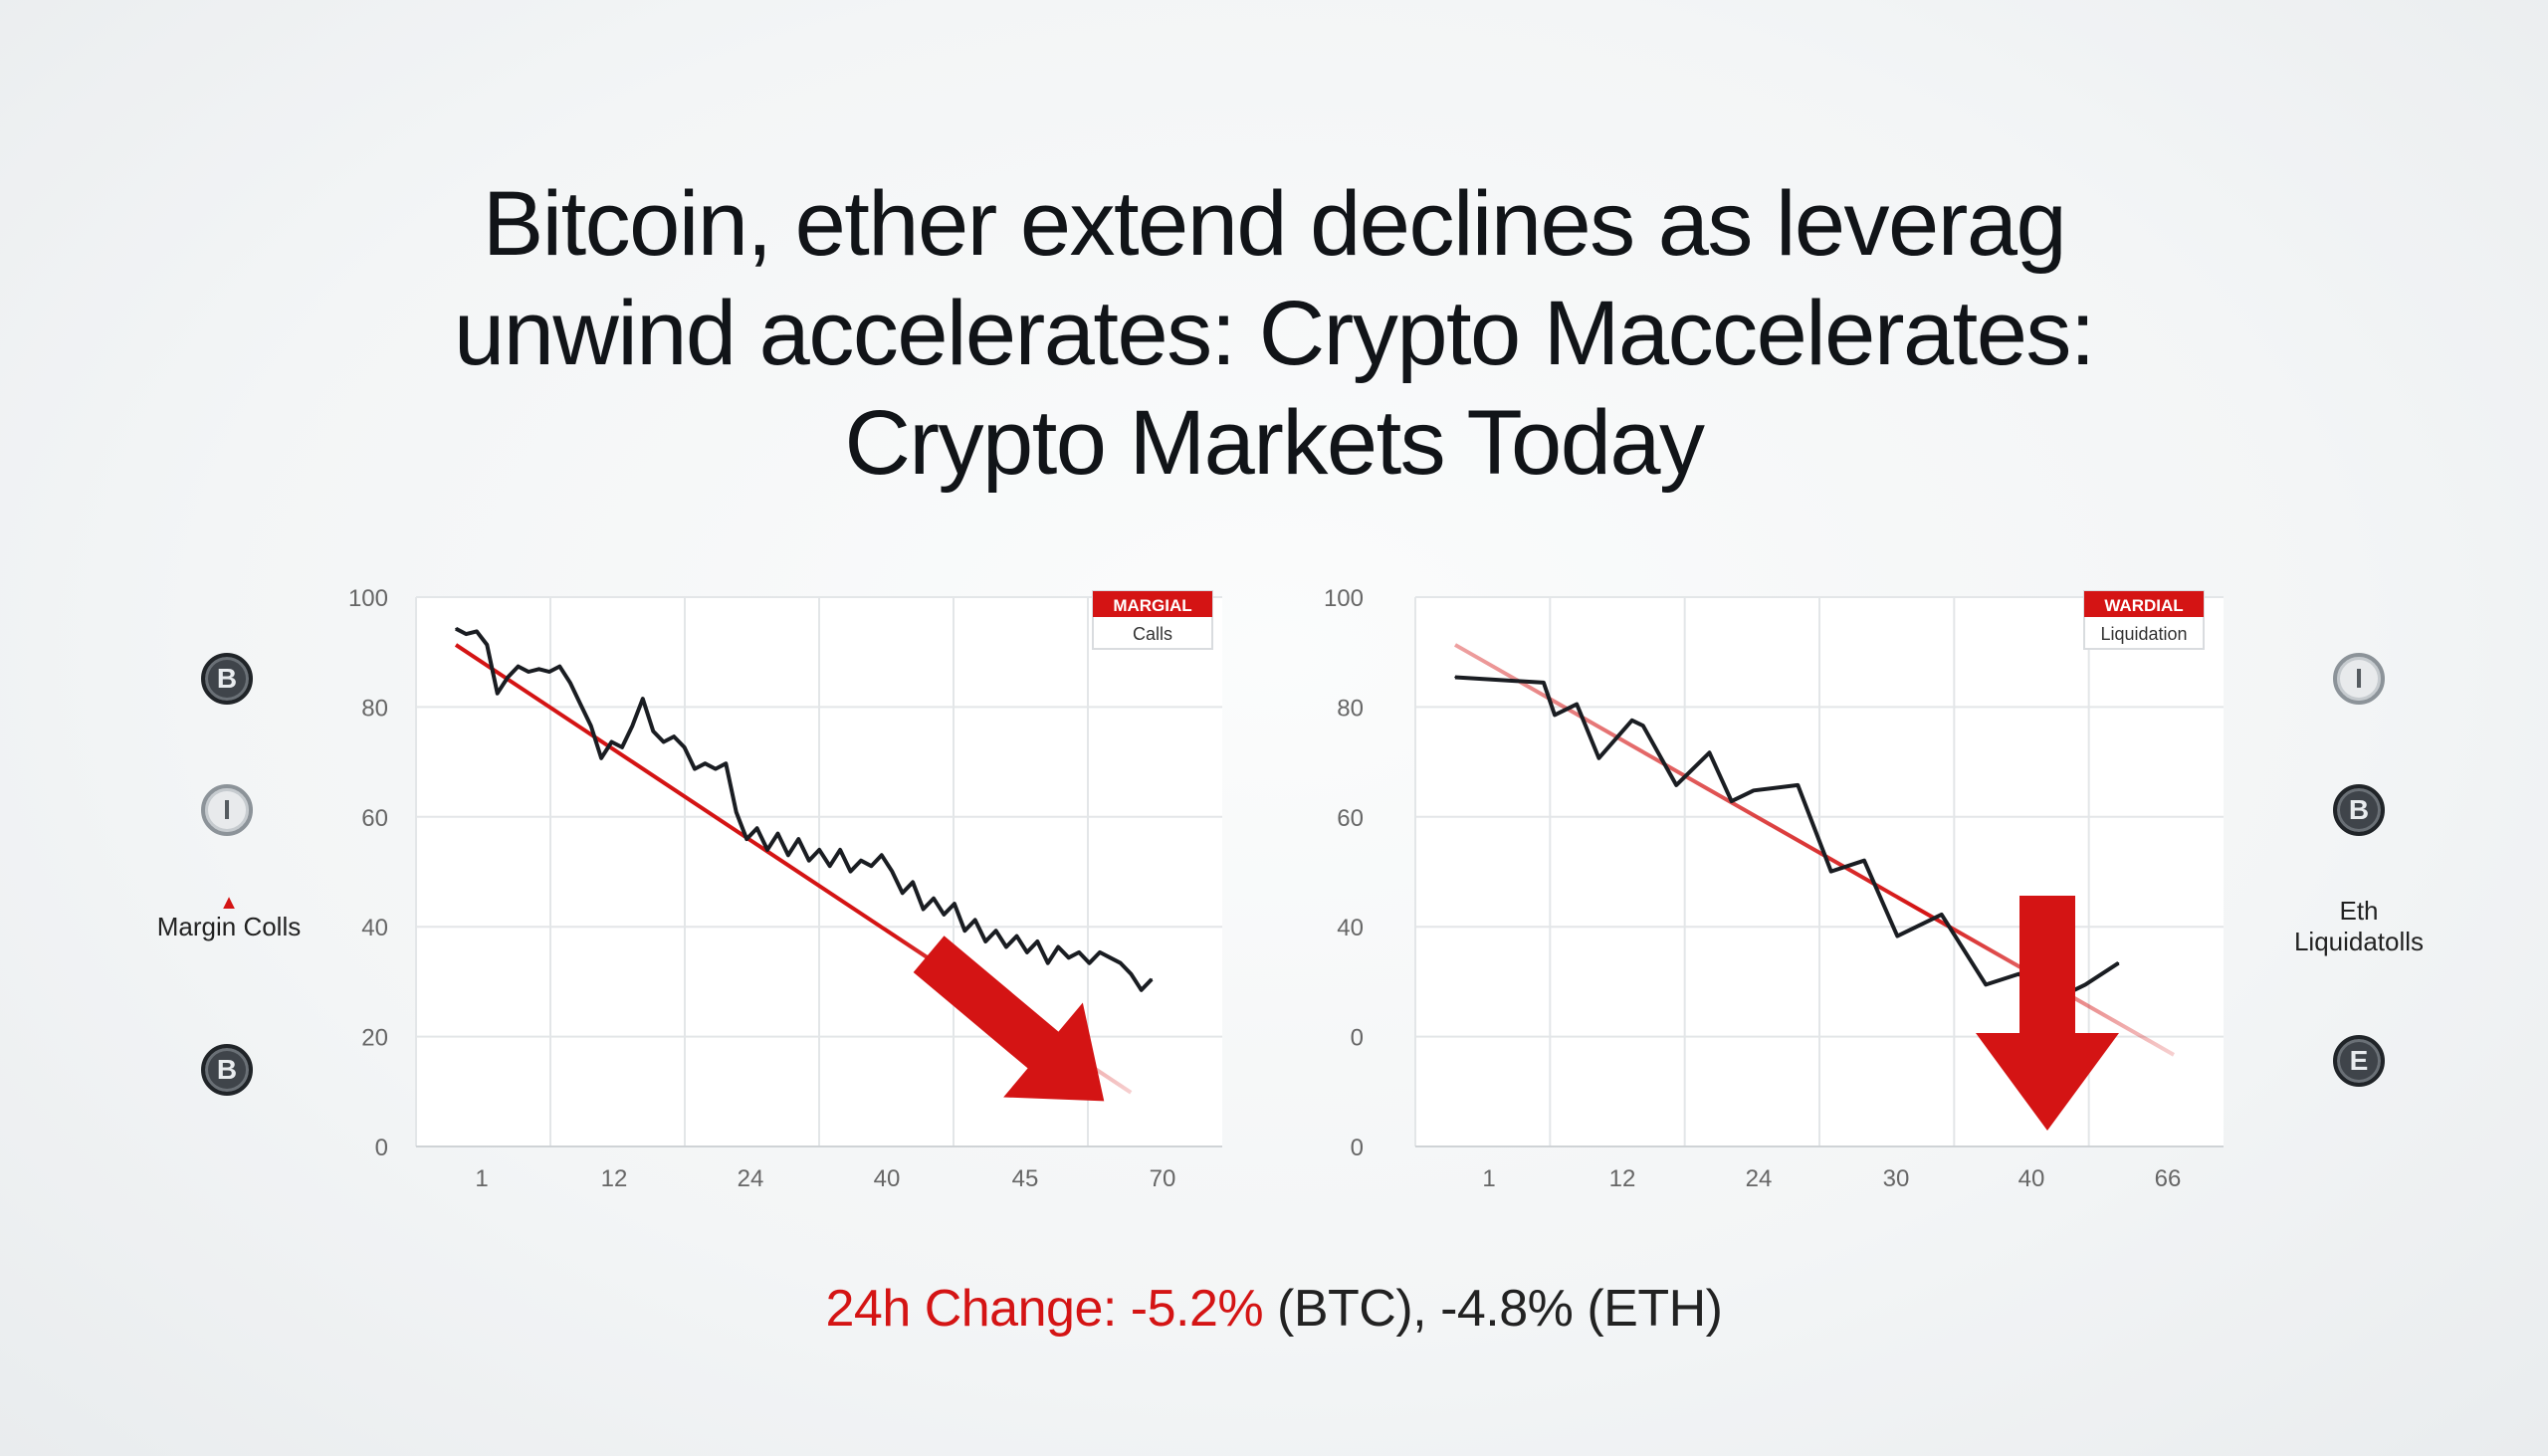 The width and height of the screenshot is (2548, 1456). Describe the element at coordinates (1488, 1178) in the screenshot. I see `x-tick-label: 1` at that location.